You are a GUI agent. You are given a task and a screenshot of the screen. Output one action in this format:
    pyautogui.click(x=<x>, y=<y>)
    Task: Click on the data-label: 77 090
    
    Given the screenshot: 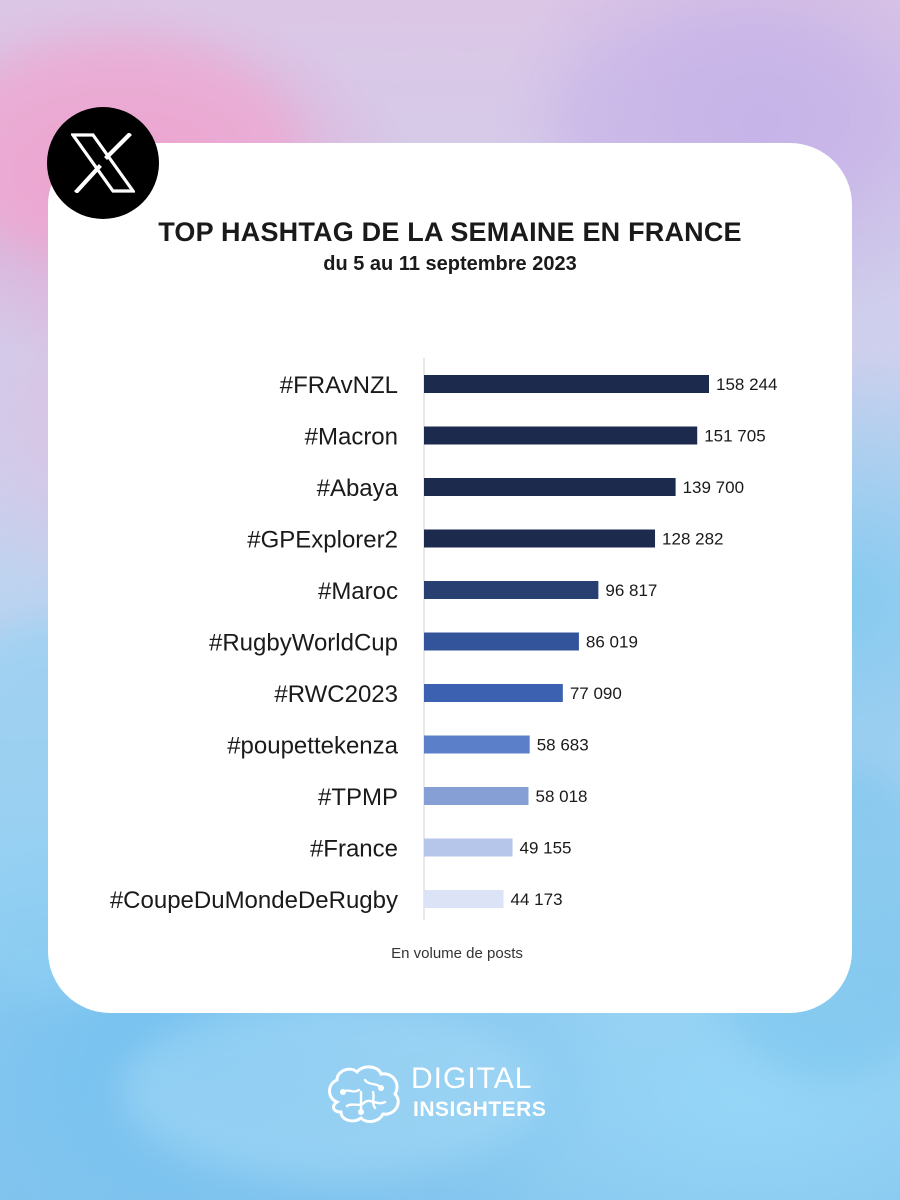 What is the action you would take?
    pyautogui.click(x=596, y=693)
    